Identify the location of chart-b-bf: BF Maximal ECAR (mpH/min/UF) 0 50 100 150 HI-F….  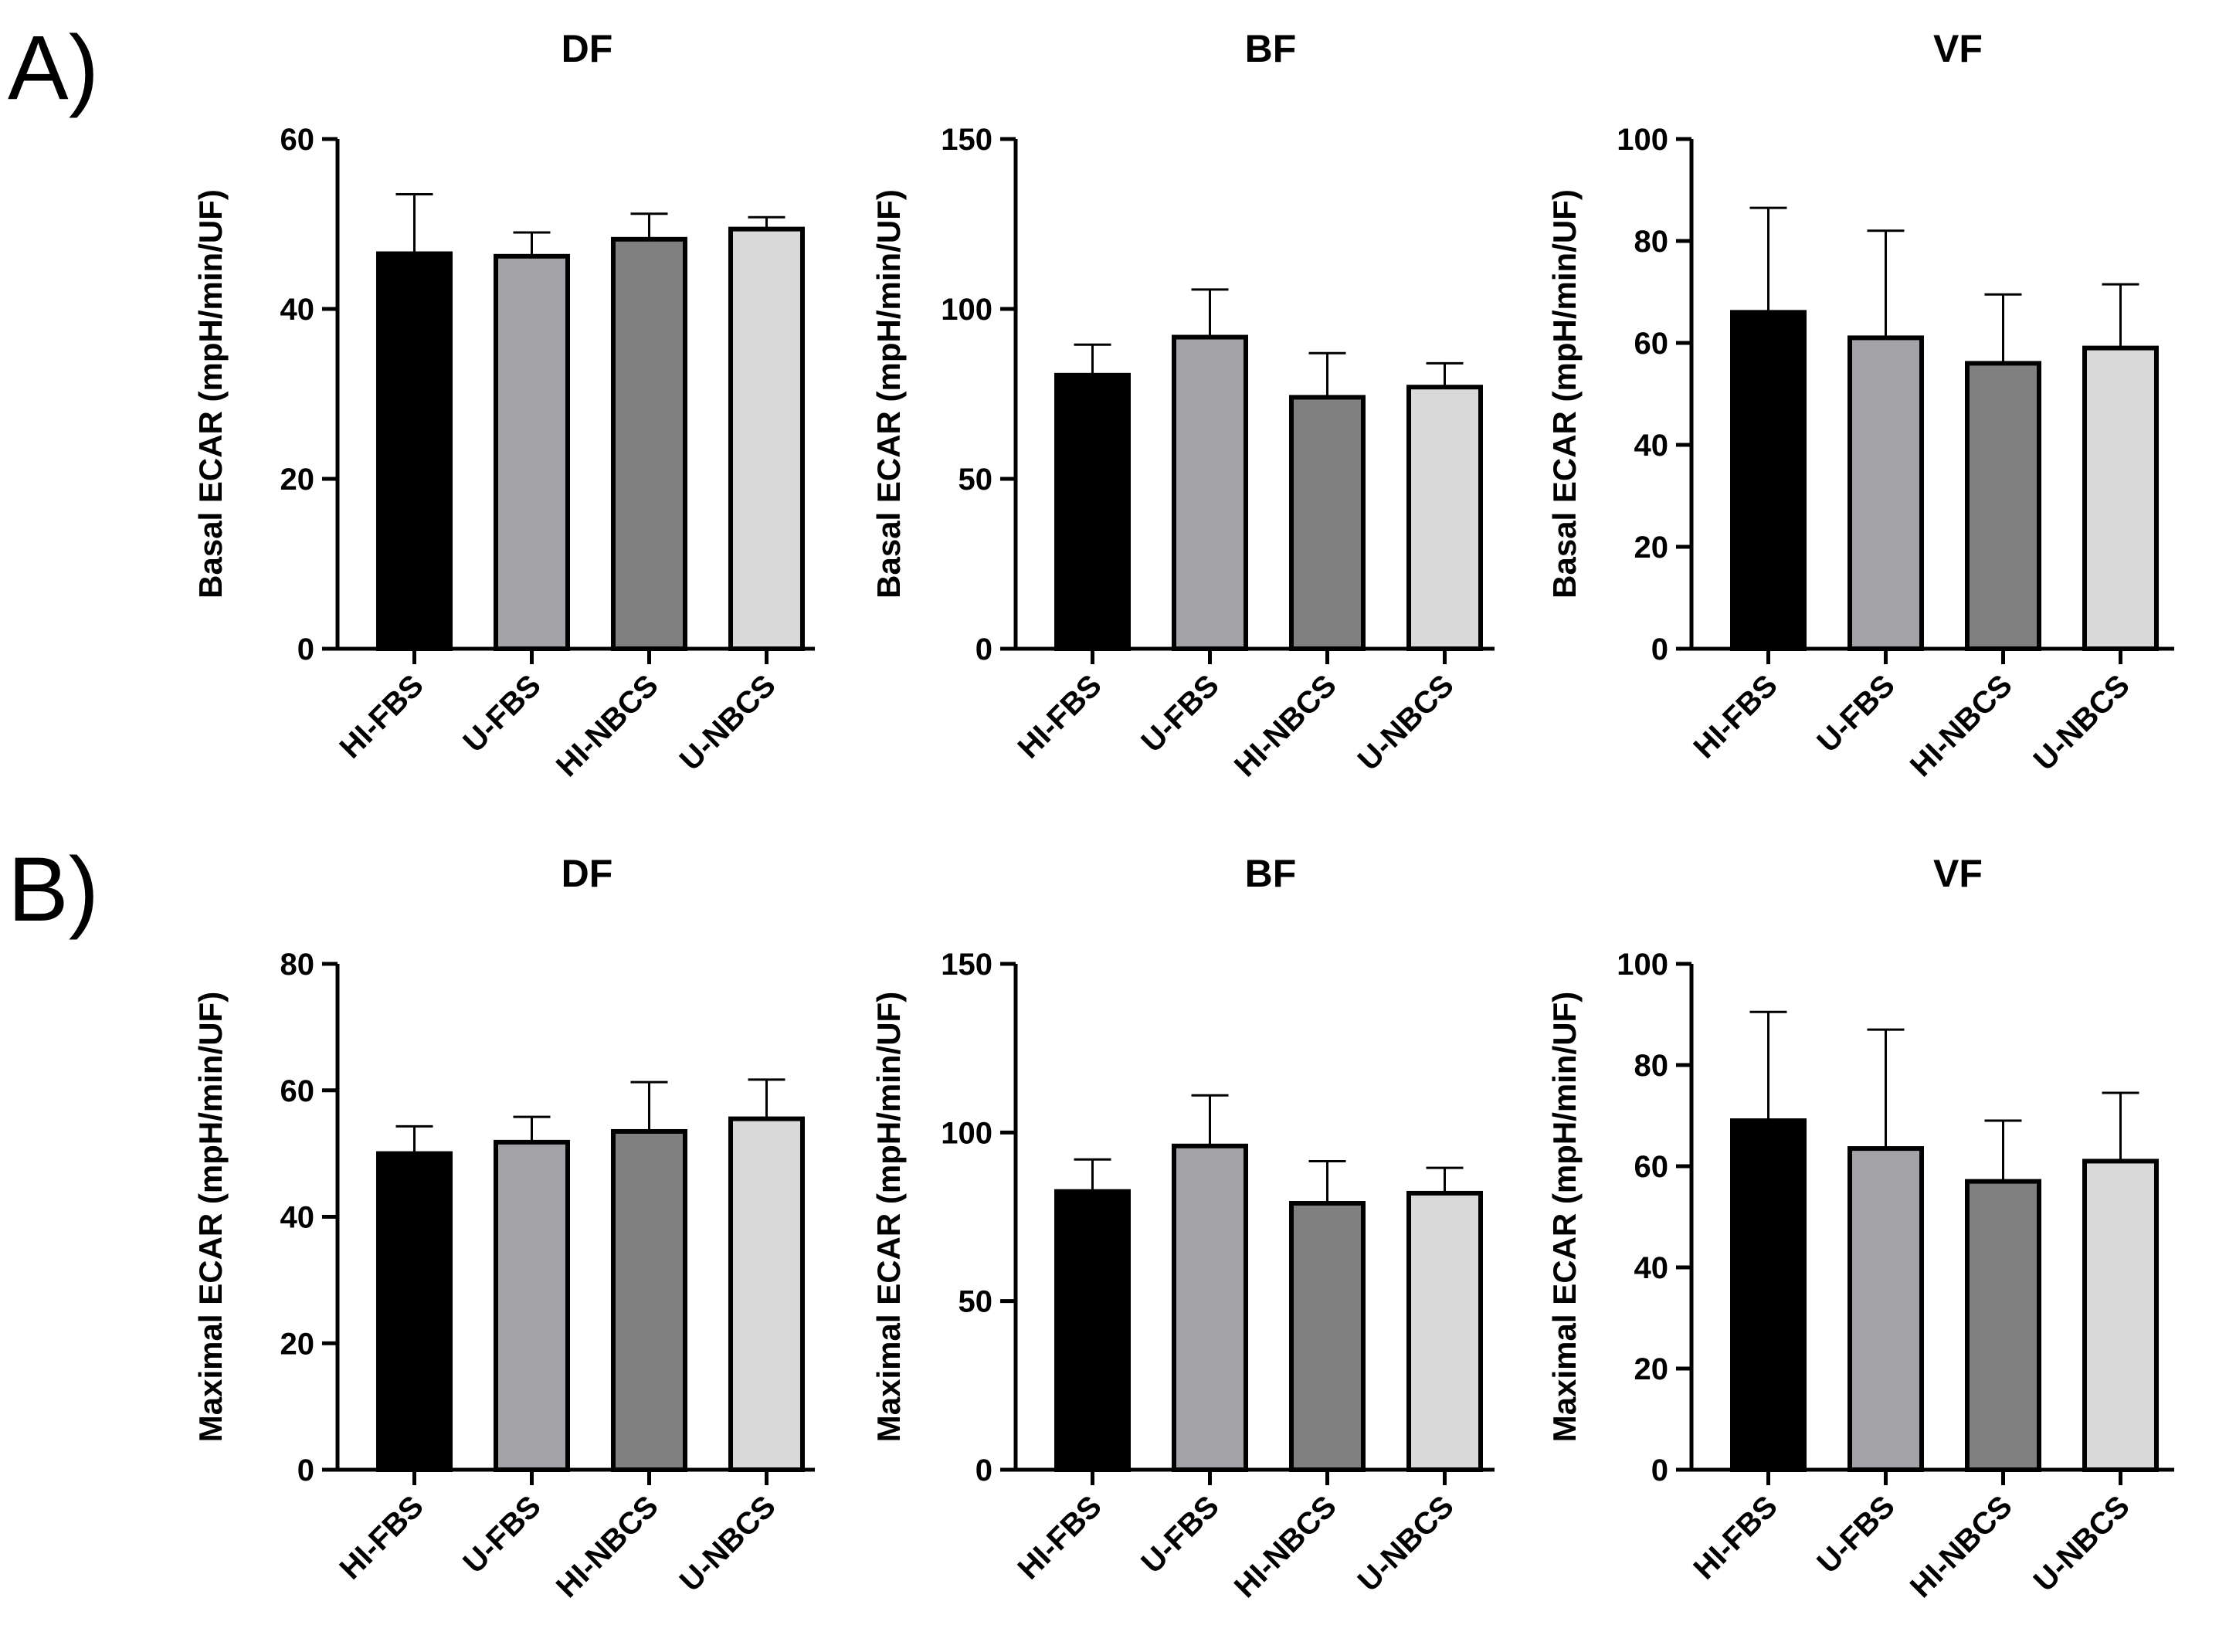
(1182, 1228).